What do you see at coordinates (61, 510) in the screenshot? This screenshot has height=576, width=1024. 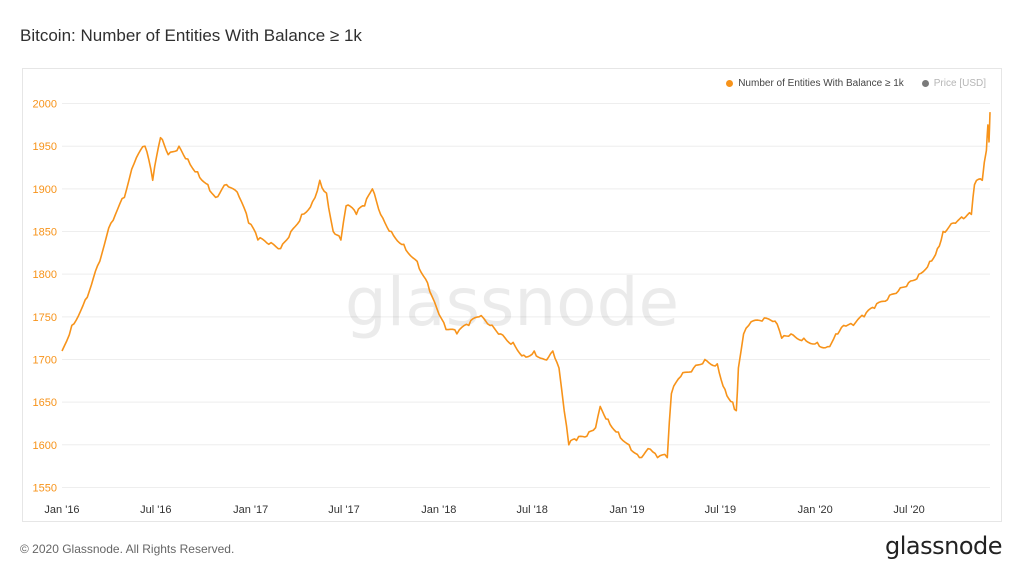 I see `x-tick-label: Jan '16` at bounding box center [61, 510].